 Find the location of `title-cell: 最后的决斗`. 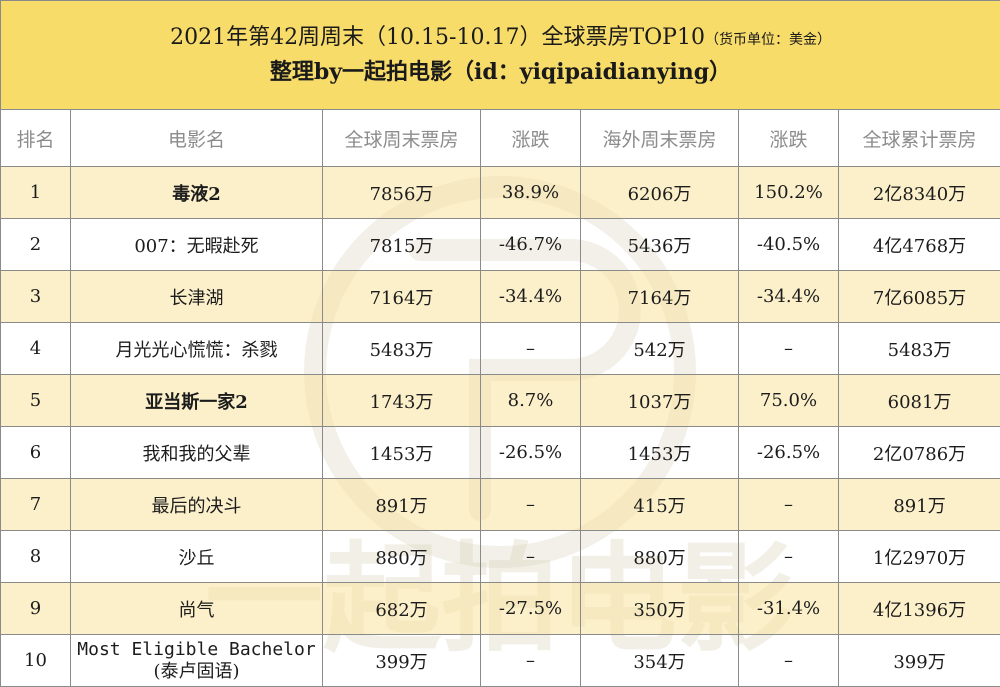

title-cell: 最后的决斗 is located at coordinates (197, 505).